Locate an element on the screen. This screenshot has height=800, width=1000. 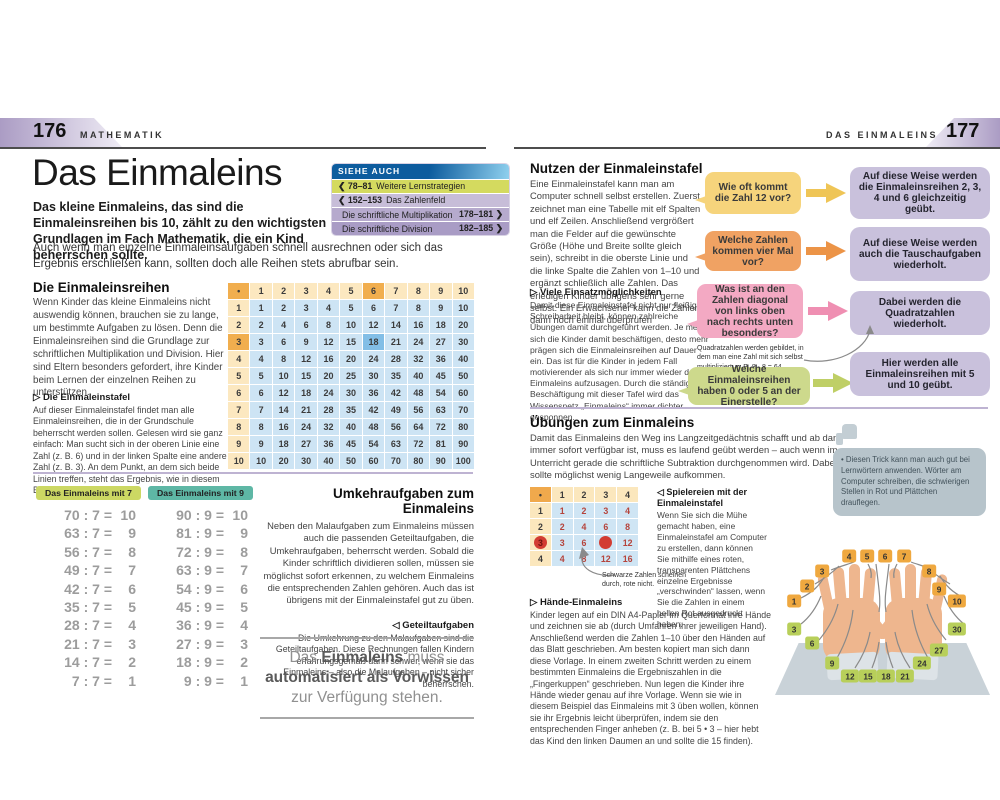
thumbs-up-icon is located at coordinates (847, 435).